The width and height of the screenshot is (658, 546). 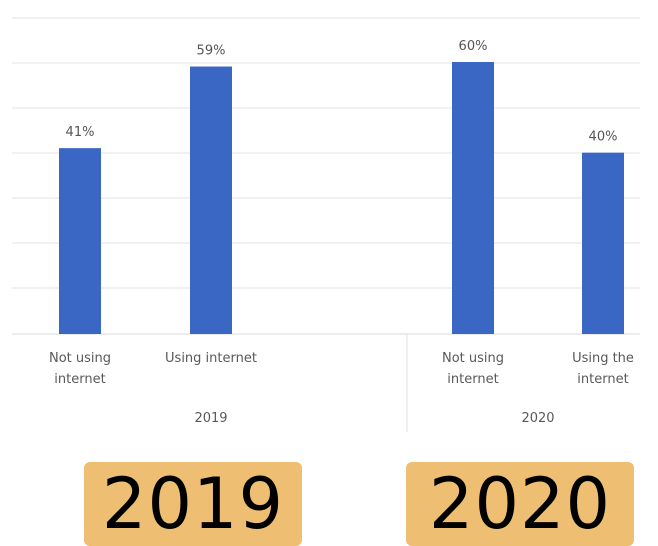 What do you see at coordinates (80, 132) in the screenshot?
I see `data-label: 41%` at bounding box center [80, 132].